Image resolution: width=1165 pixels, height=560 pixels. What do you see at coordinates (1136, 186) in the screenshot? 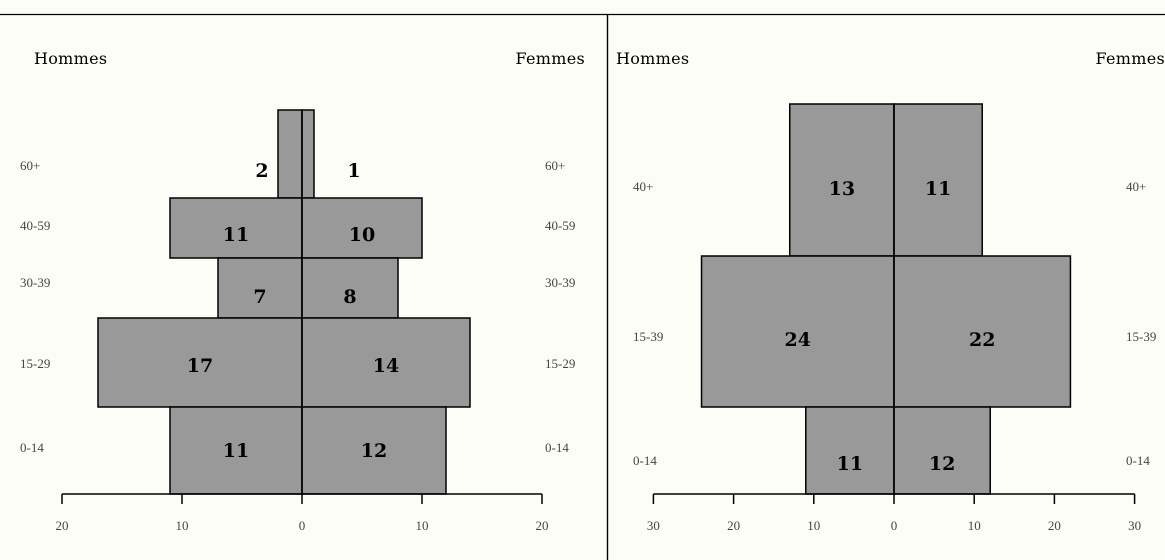
I see `age-label-right-40+: 40+` at bounding box center [1136, 186].